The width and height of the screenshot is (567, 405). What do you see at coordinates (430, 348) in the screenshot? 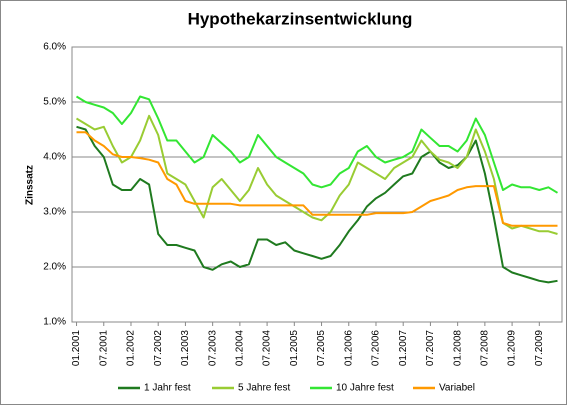
I see `x-tick-label: 07.2007` at bounding box center [430, 348].